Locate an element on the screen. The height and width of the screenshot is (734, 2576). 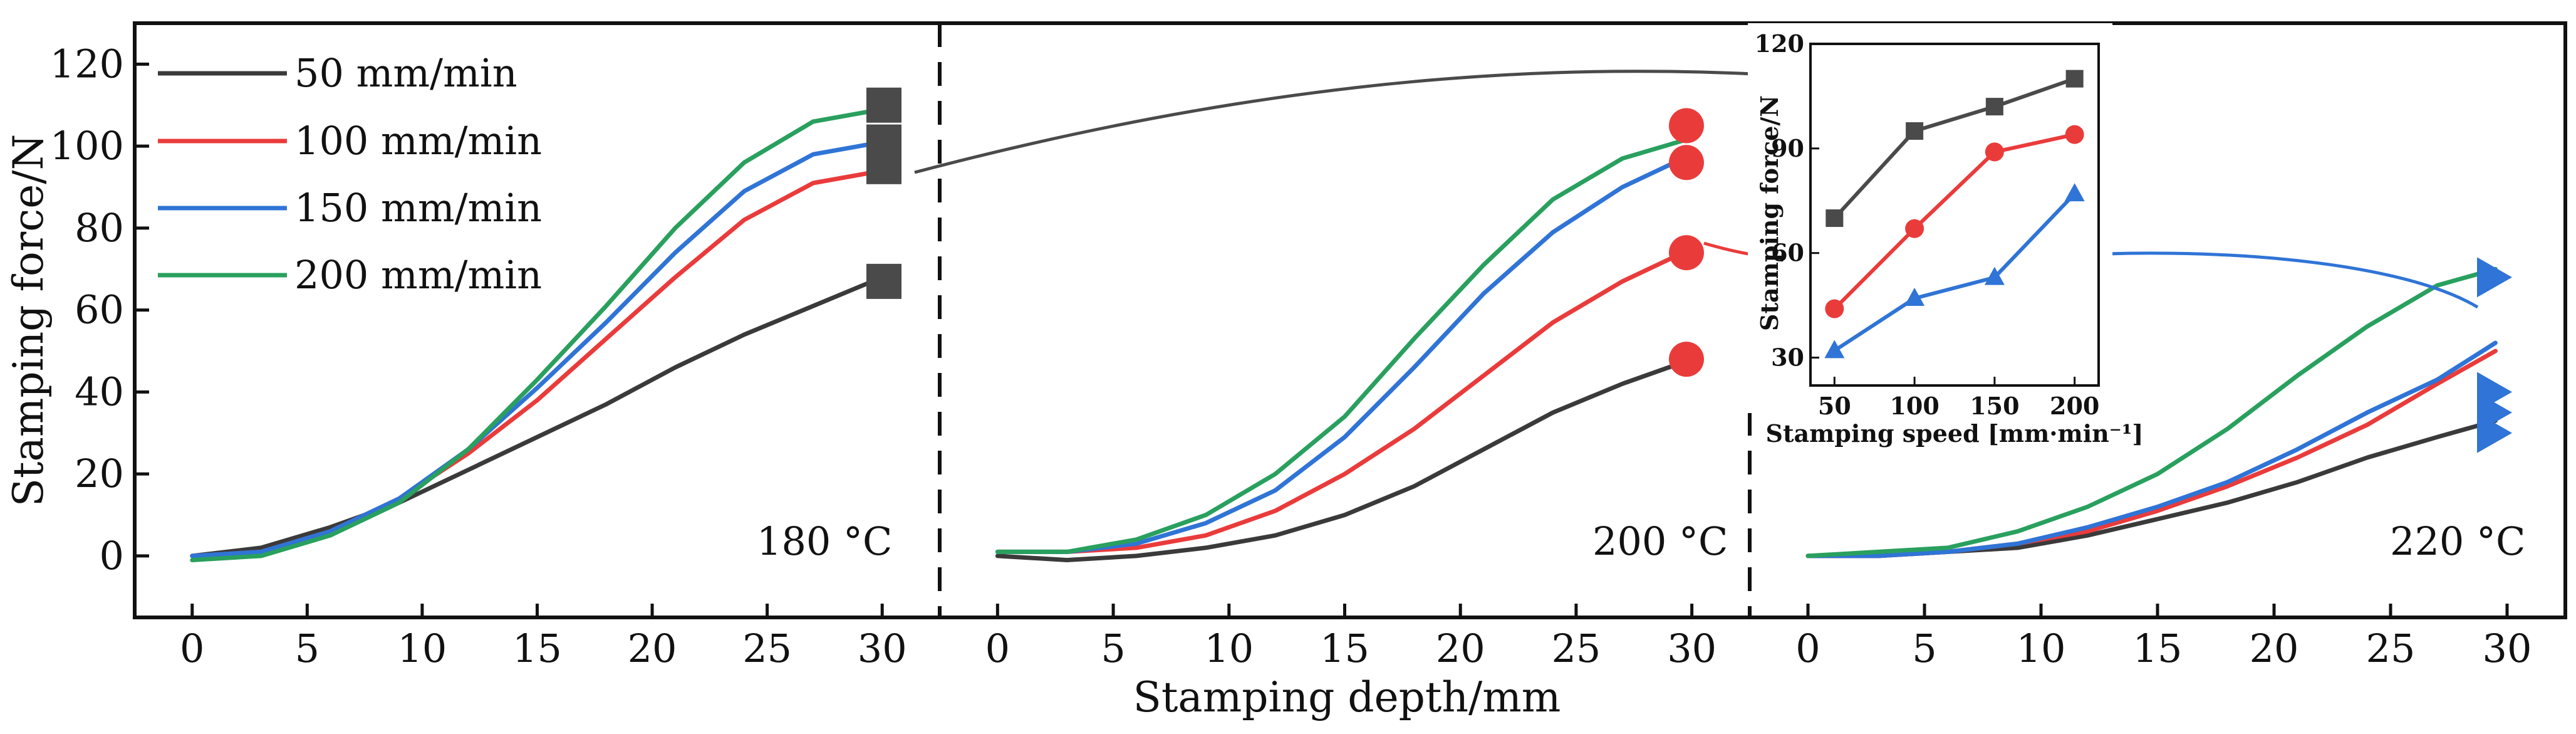
y-tick-label: 100 is located at coordinates (87, 146).